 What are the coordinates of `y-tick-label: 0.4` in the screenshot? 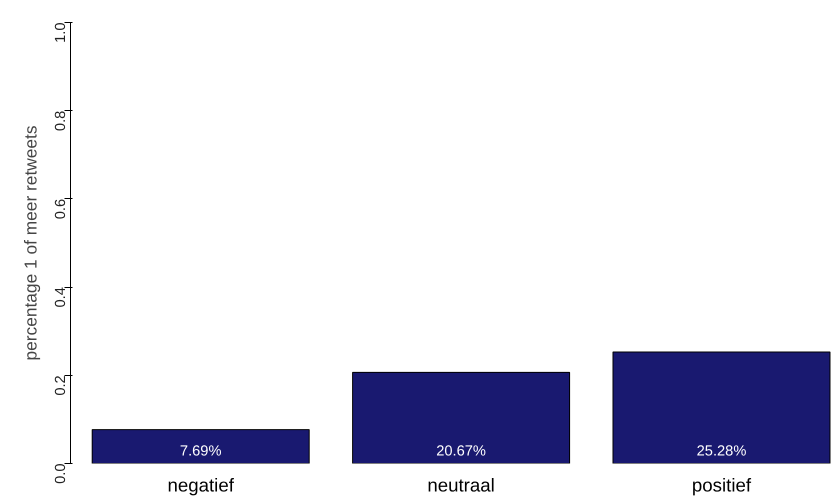 It's located at (61, 297).